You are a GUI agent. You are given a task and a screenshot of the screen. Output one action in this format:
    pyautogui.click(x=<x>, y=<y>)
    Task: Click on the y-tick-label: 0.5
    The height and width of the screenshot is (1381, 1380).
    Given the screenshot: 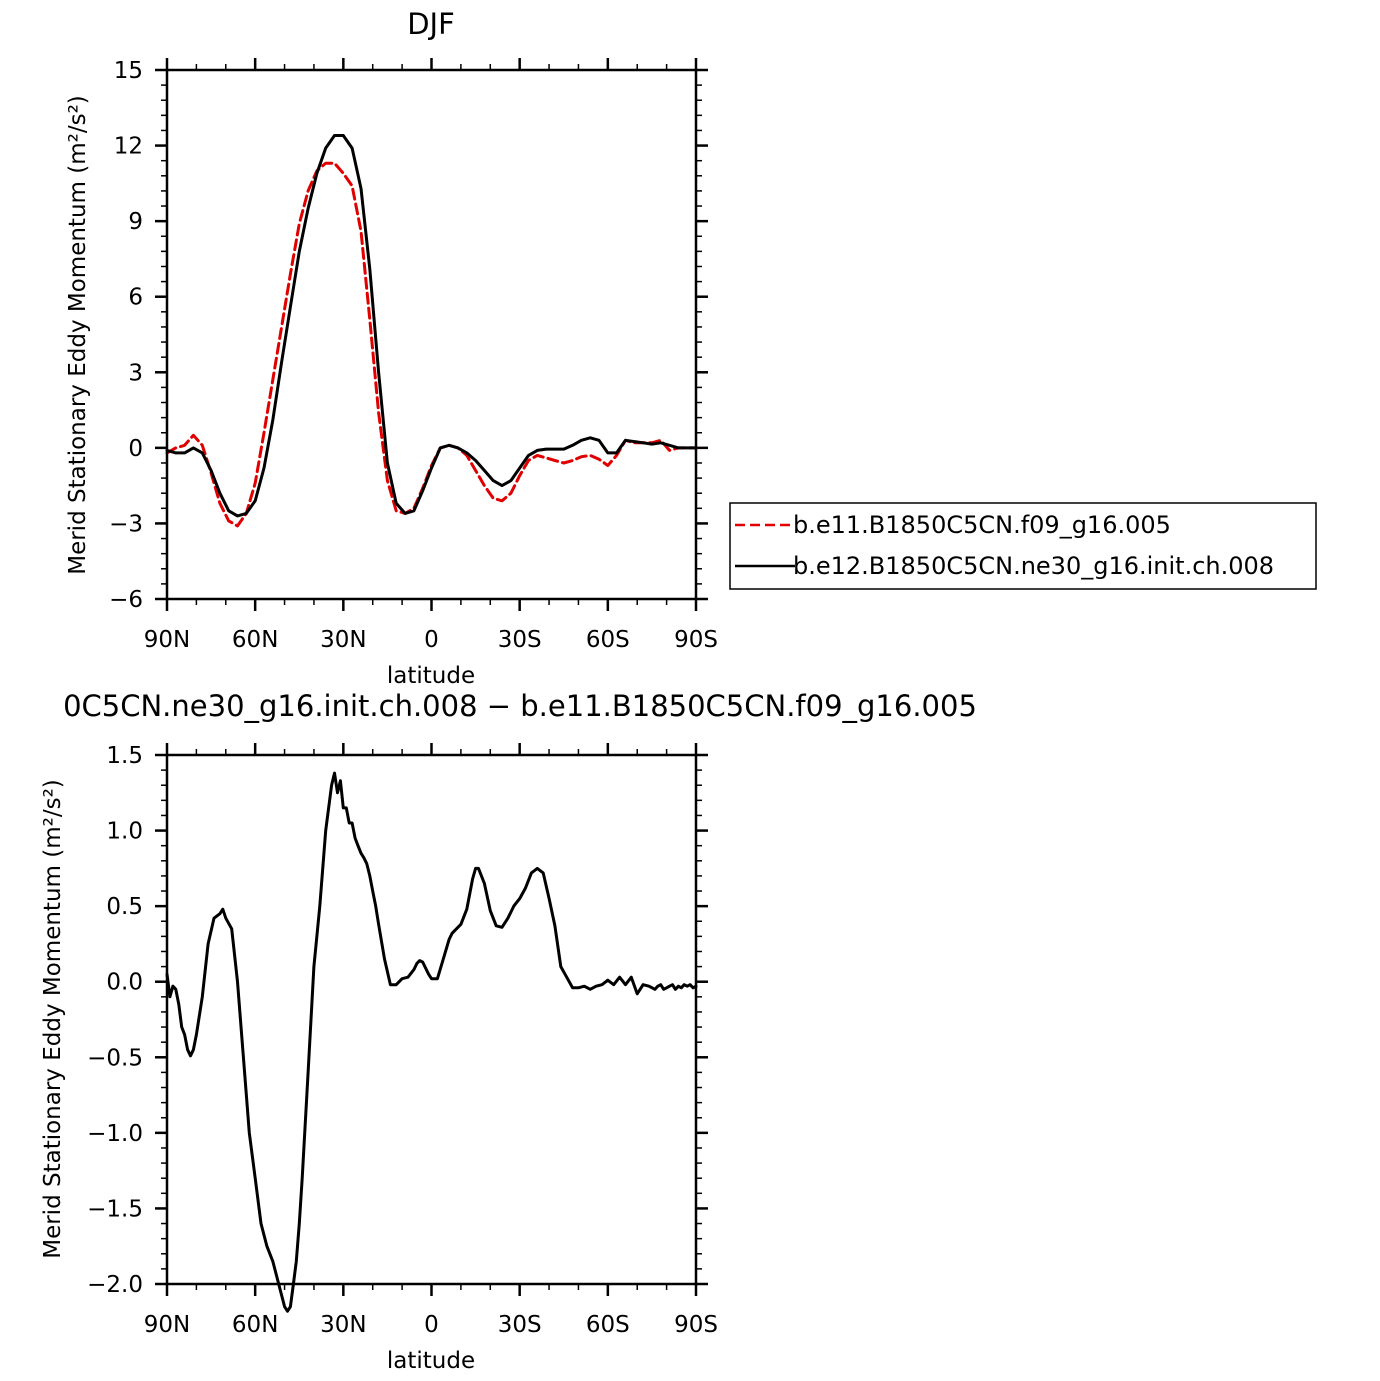 What is the action you would take?
    pyautogui.click(x=124, y=907)
    